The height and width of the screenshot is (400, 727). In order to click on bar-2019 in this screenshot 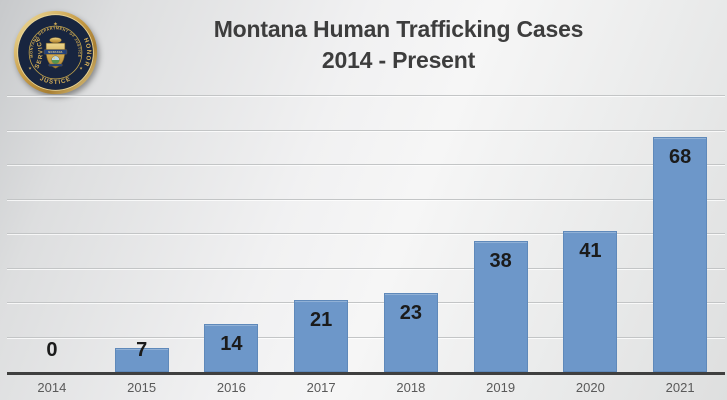, I will do `click(500, 306)`.